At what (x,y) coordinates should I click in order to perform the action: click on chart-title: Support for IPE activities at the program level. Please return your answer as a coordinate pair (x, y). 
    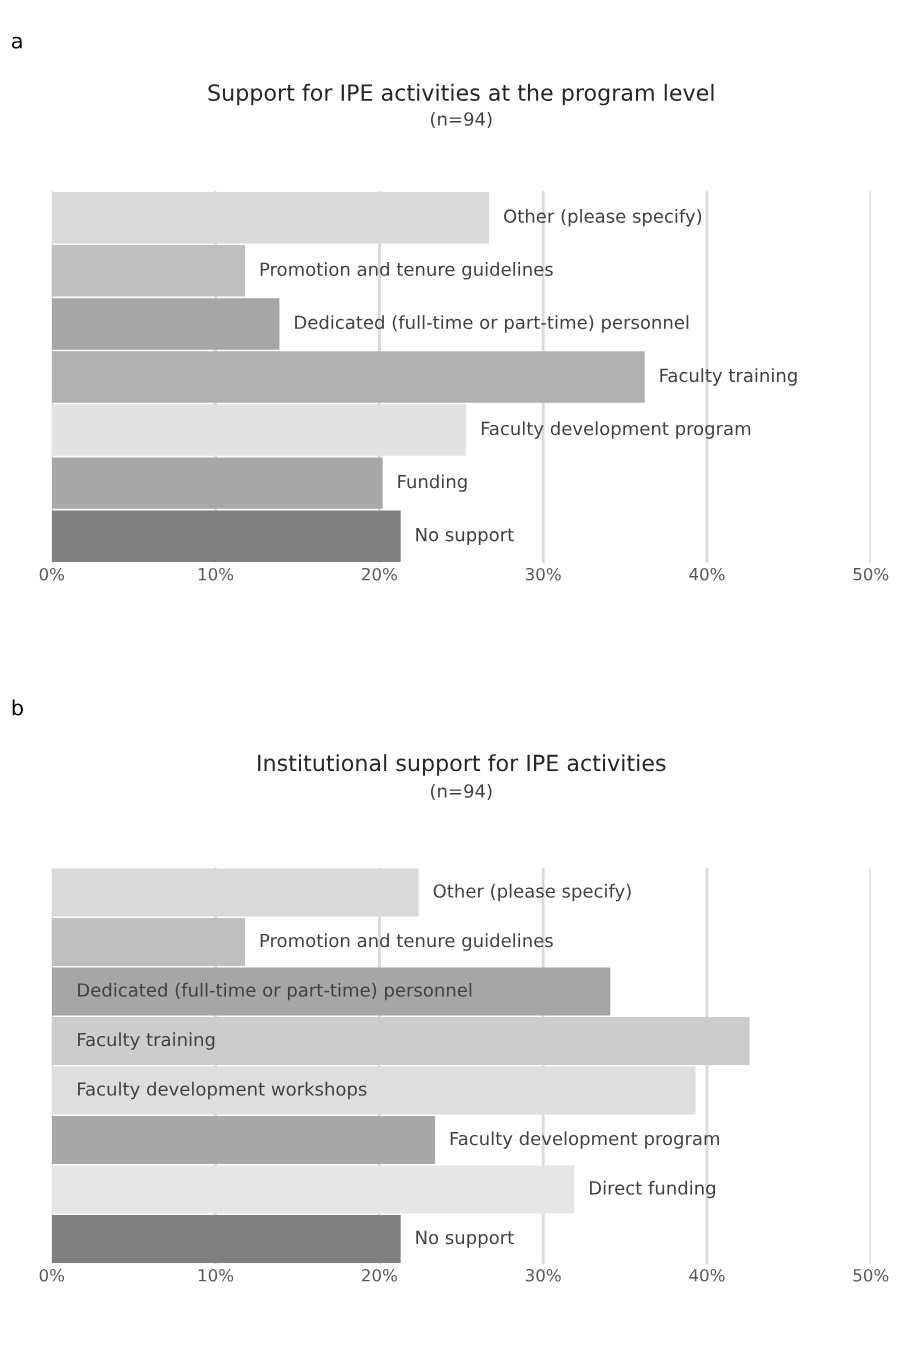
    Looking at the image, I should click on (461, 94).